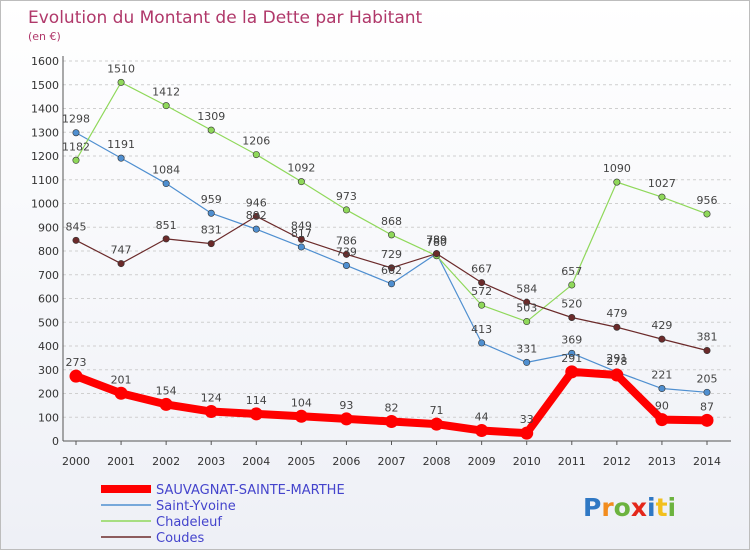 This screenshot has width=750, height=551. Describe the element at coordinates (256, 202) in the screenshot. I see `data-label: 946` at that location.